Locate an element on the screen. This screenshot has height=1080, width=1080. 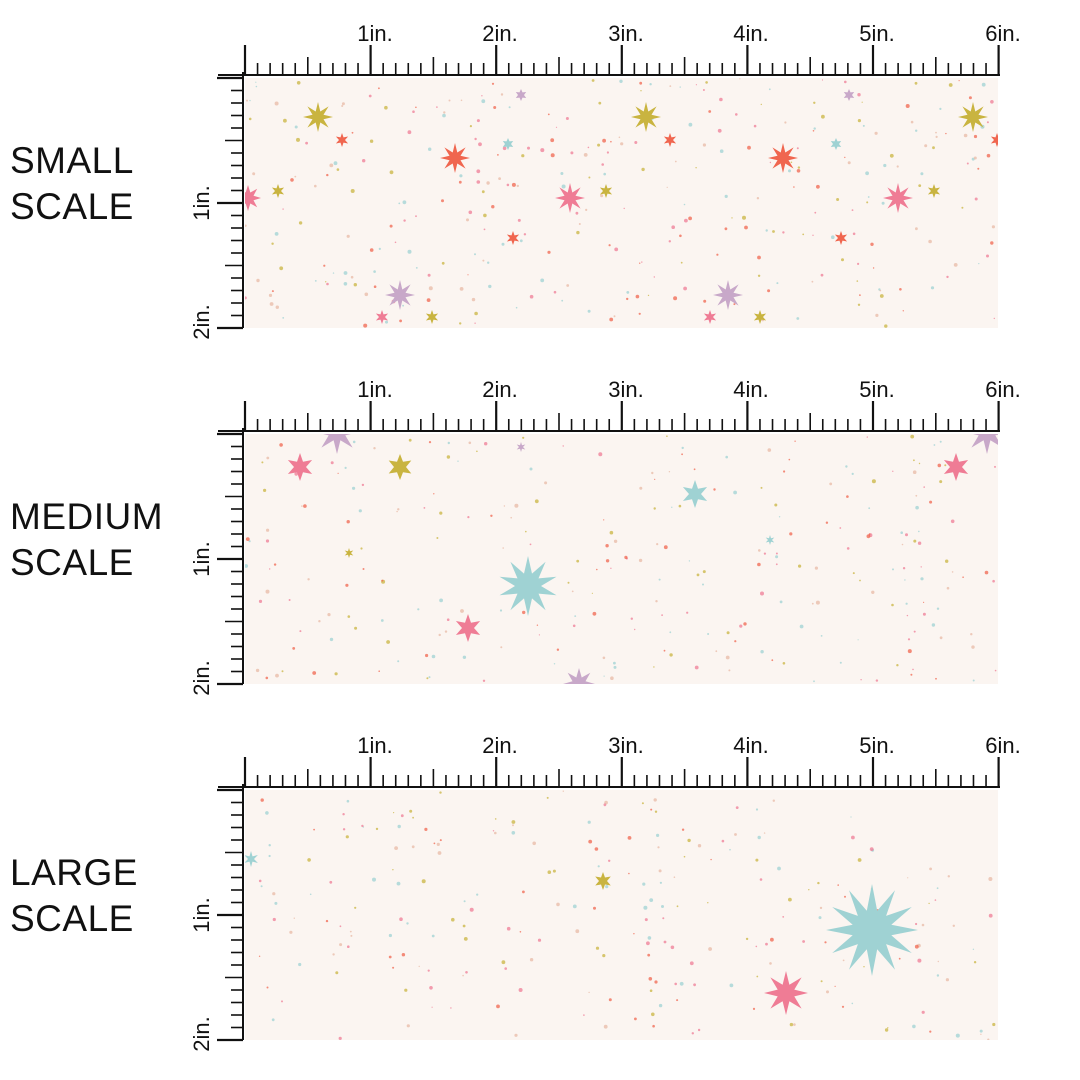
small-y-tick-2: 2in. is located at coordinates (201, 321).